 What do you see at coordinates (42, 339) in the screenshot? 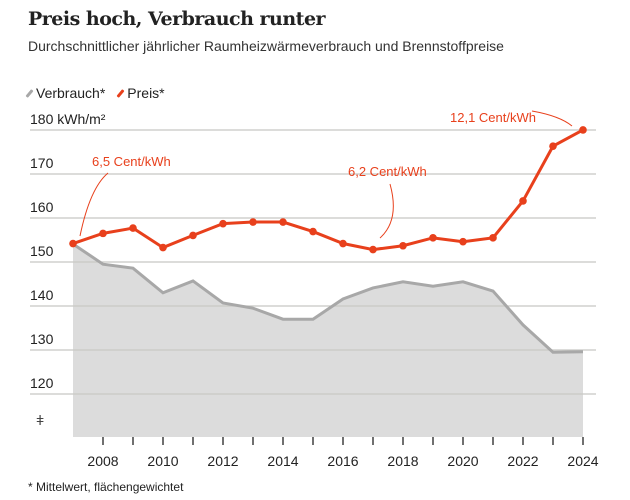
I see `y-tick-label: 130` at bounding box center [42, 339].